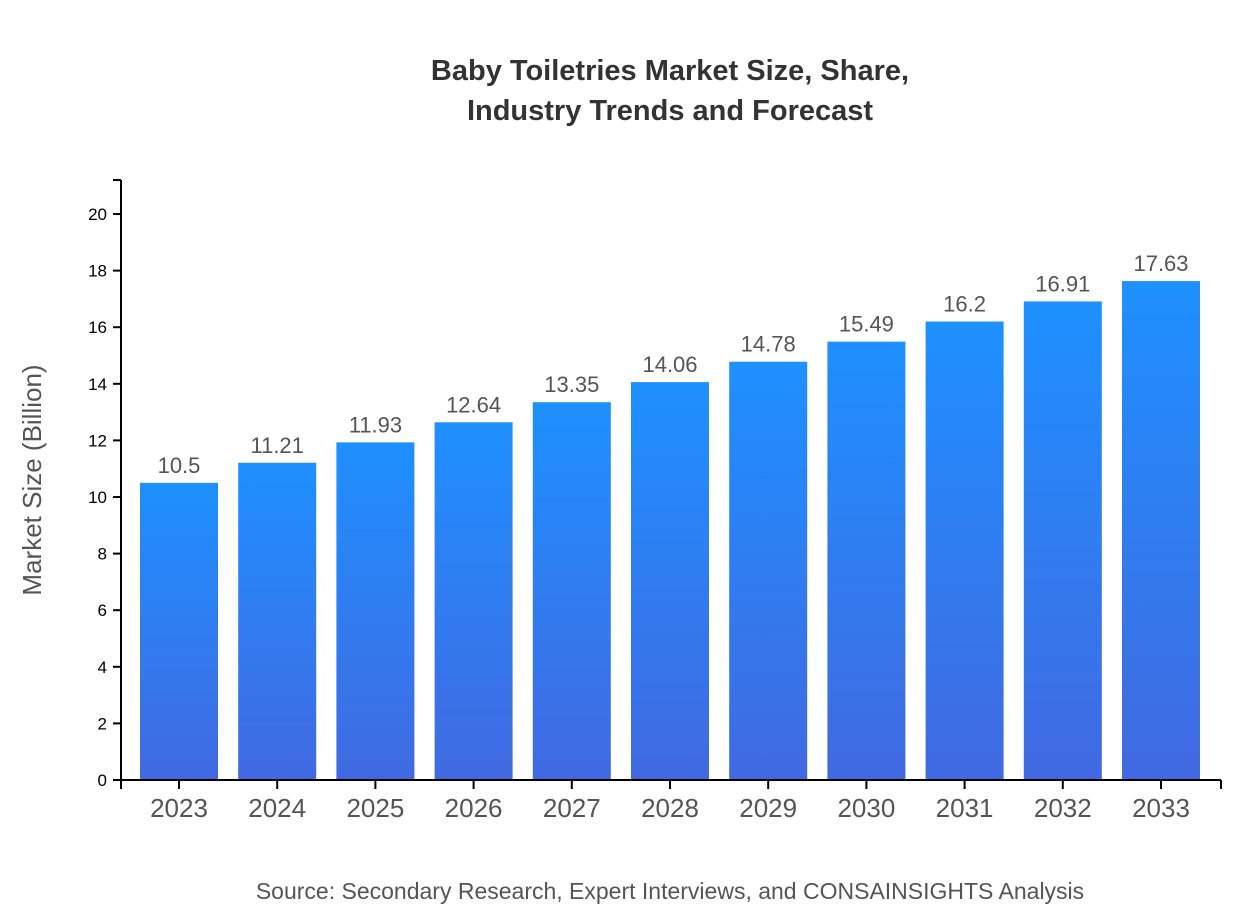 Image resolution: width=1260 pixels, height=920 pixels. I want to click on bar-2026, so click(473, 601).